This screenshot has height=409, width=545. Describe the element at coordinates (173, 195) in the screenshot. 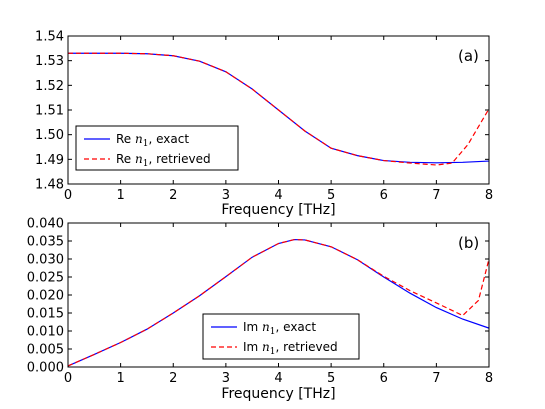

I see `x-tick-label-a: 2` at that location.